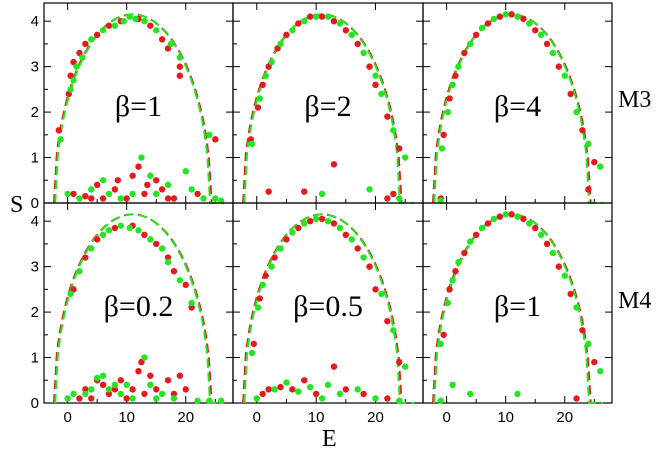  I want to click on y-tick-label: 2, so click(35, 112).